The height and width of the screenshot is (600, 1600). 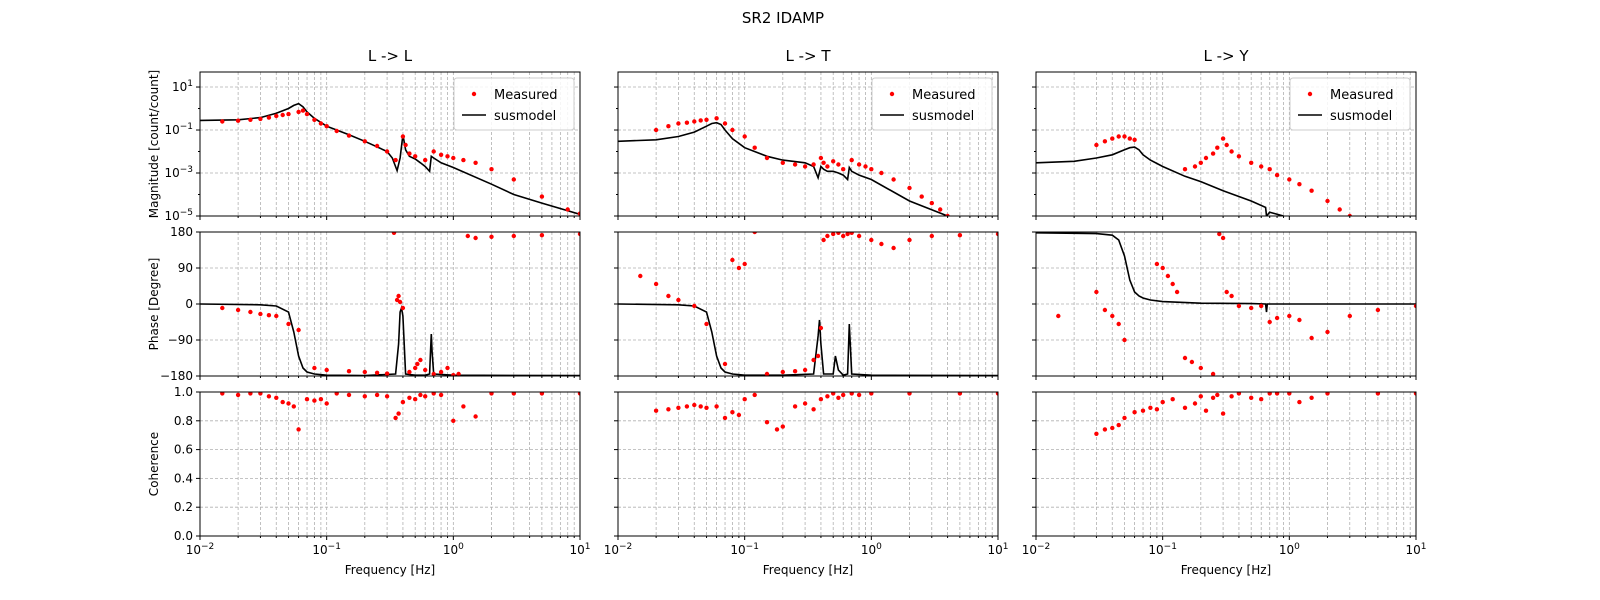 What do you see at coordinates (180, 340) in the screenshot?
I see `y-tick-label: −90` at bounding box center [180, 340].